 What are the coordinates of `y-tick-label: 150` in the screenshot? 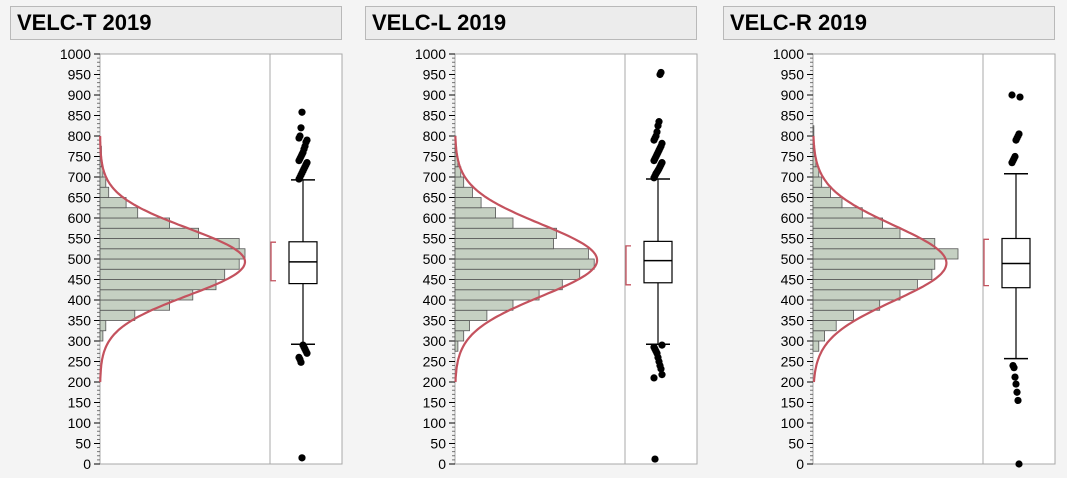 It's located at (80, 403).